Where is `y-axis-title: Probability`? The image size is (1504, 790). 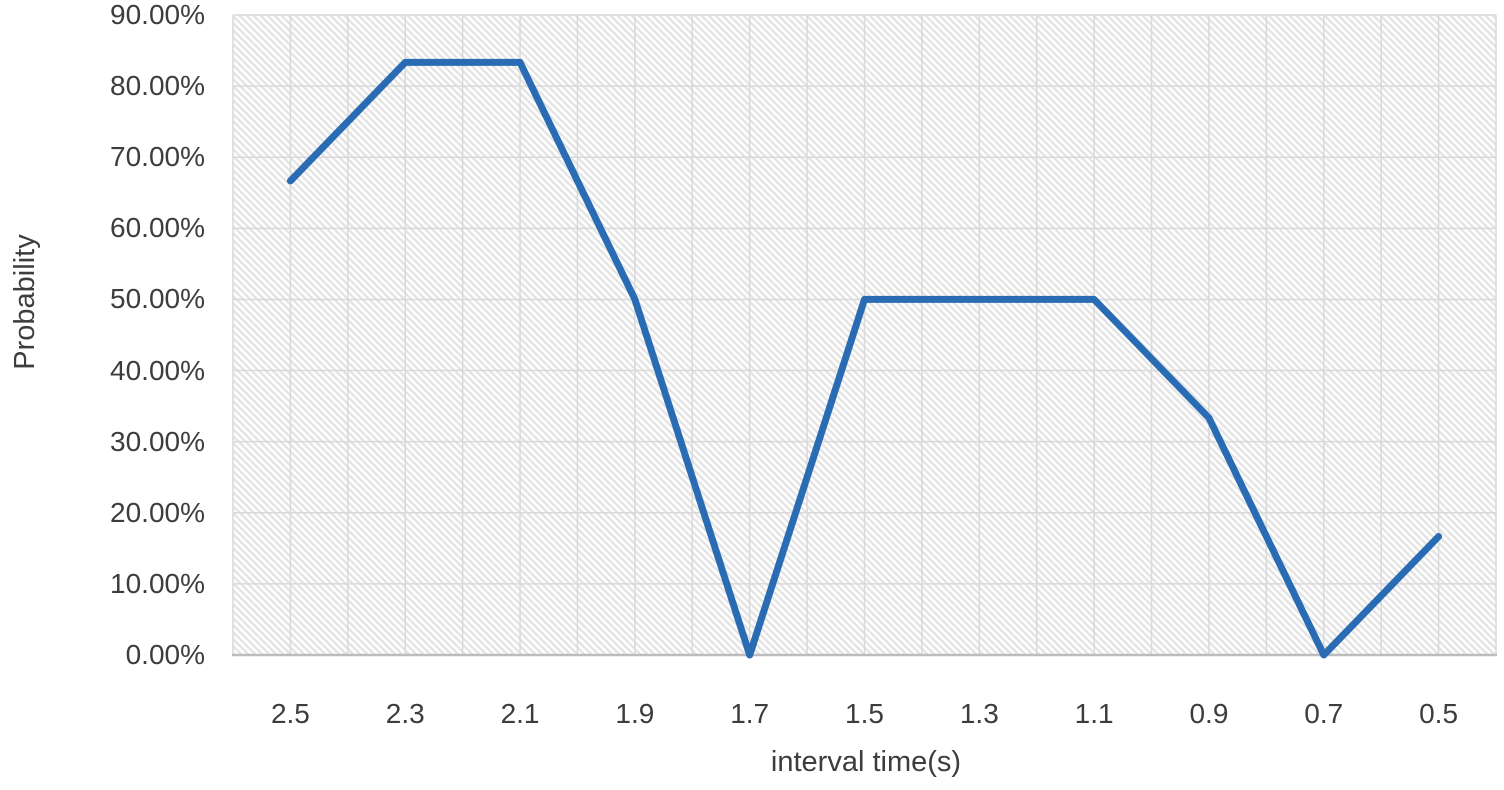 y-axis-title: Probability is located at coordinates (25, 302).